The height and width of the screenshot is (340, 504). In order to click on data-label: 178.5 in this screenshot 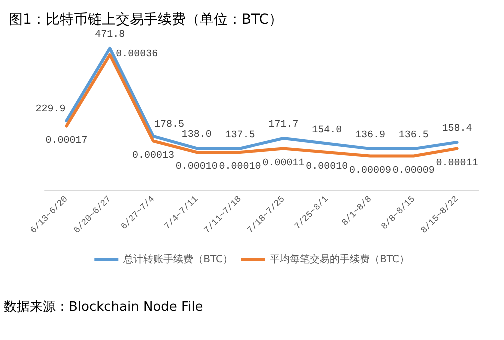, I will do `click(169, 125)`.